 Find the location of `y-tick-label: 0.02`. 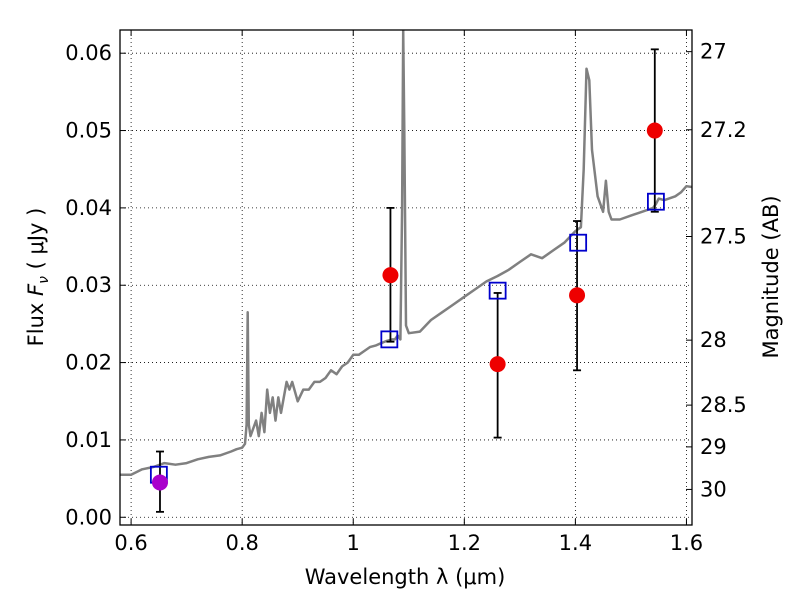

y-tick-label: 0.02 is located at coordinates (88, 363).